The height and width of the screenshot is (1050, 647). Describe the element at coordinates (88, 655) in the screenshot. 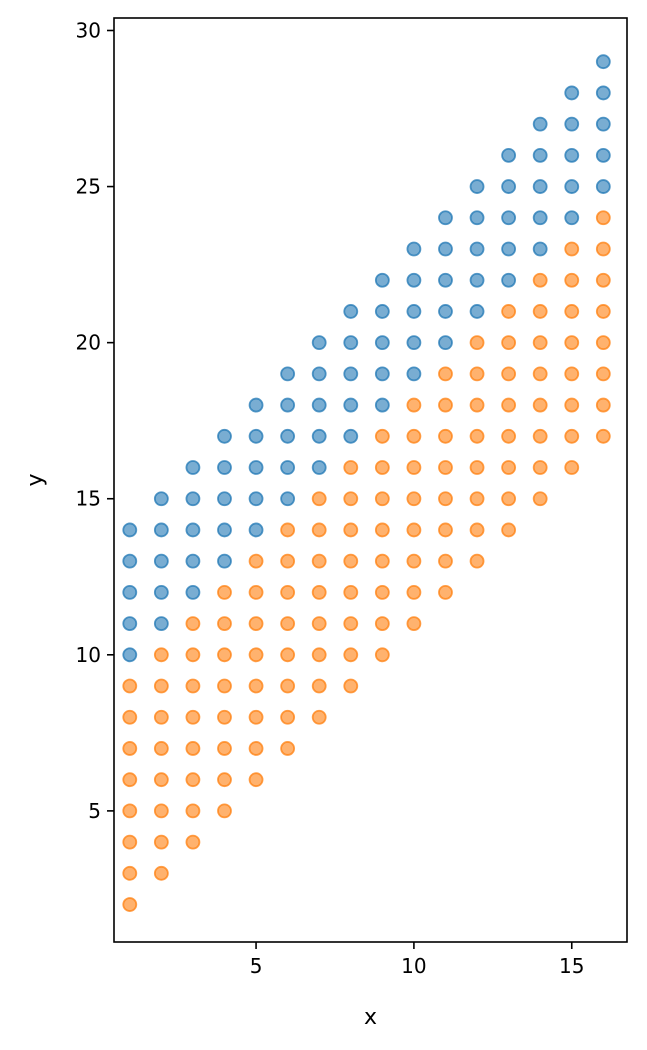

I see `y-tick-label: 10` at that location.